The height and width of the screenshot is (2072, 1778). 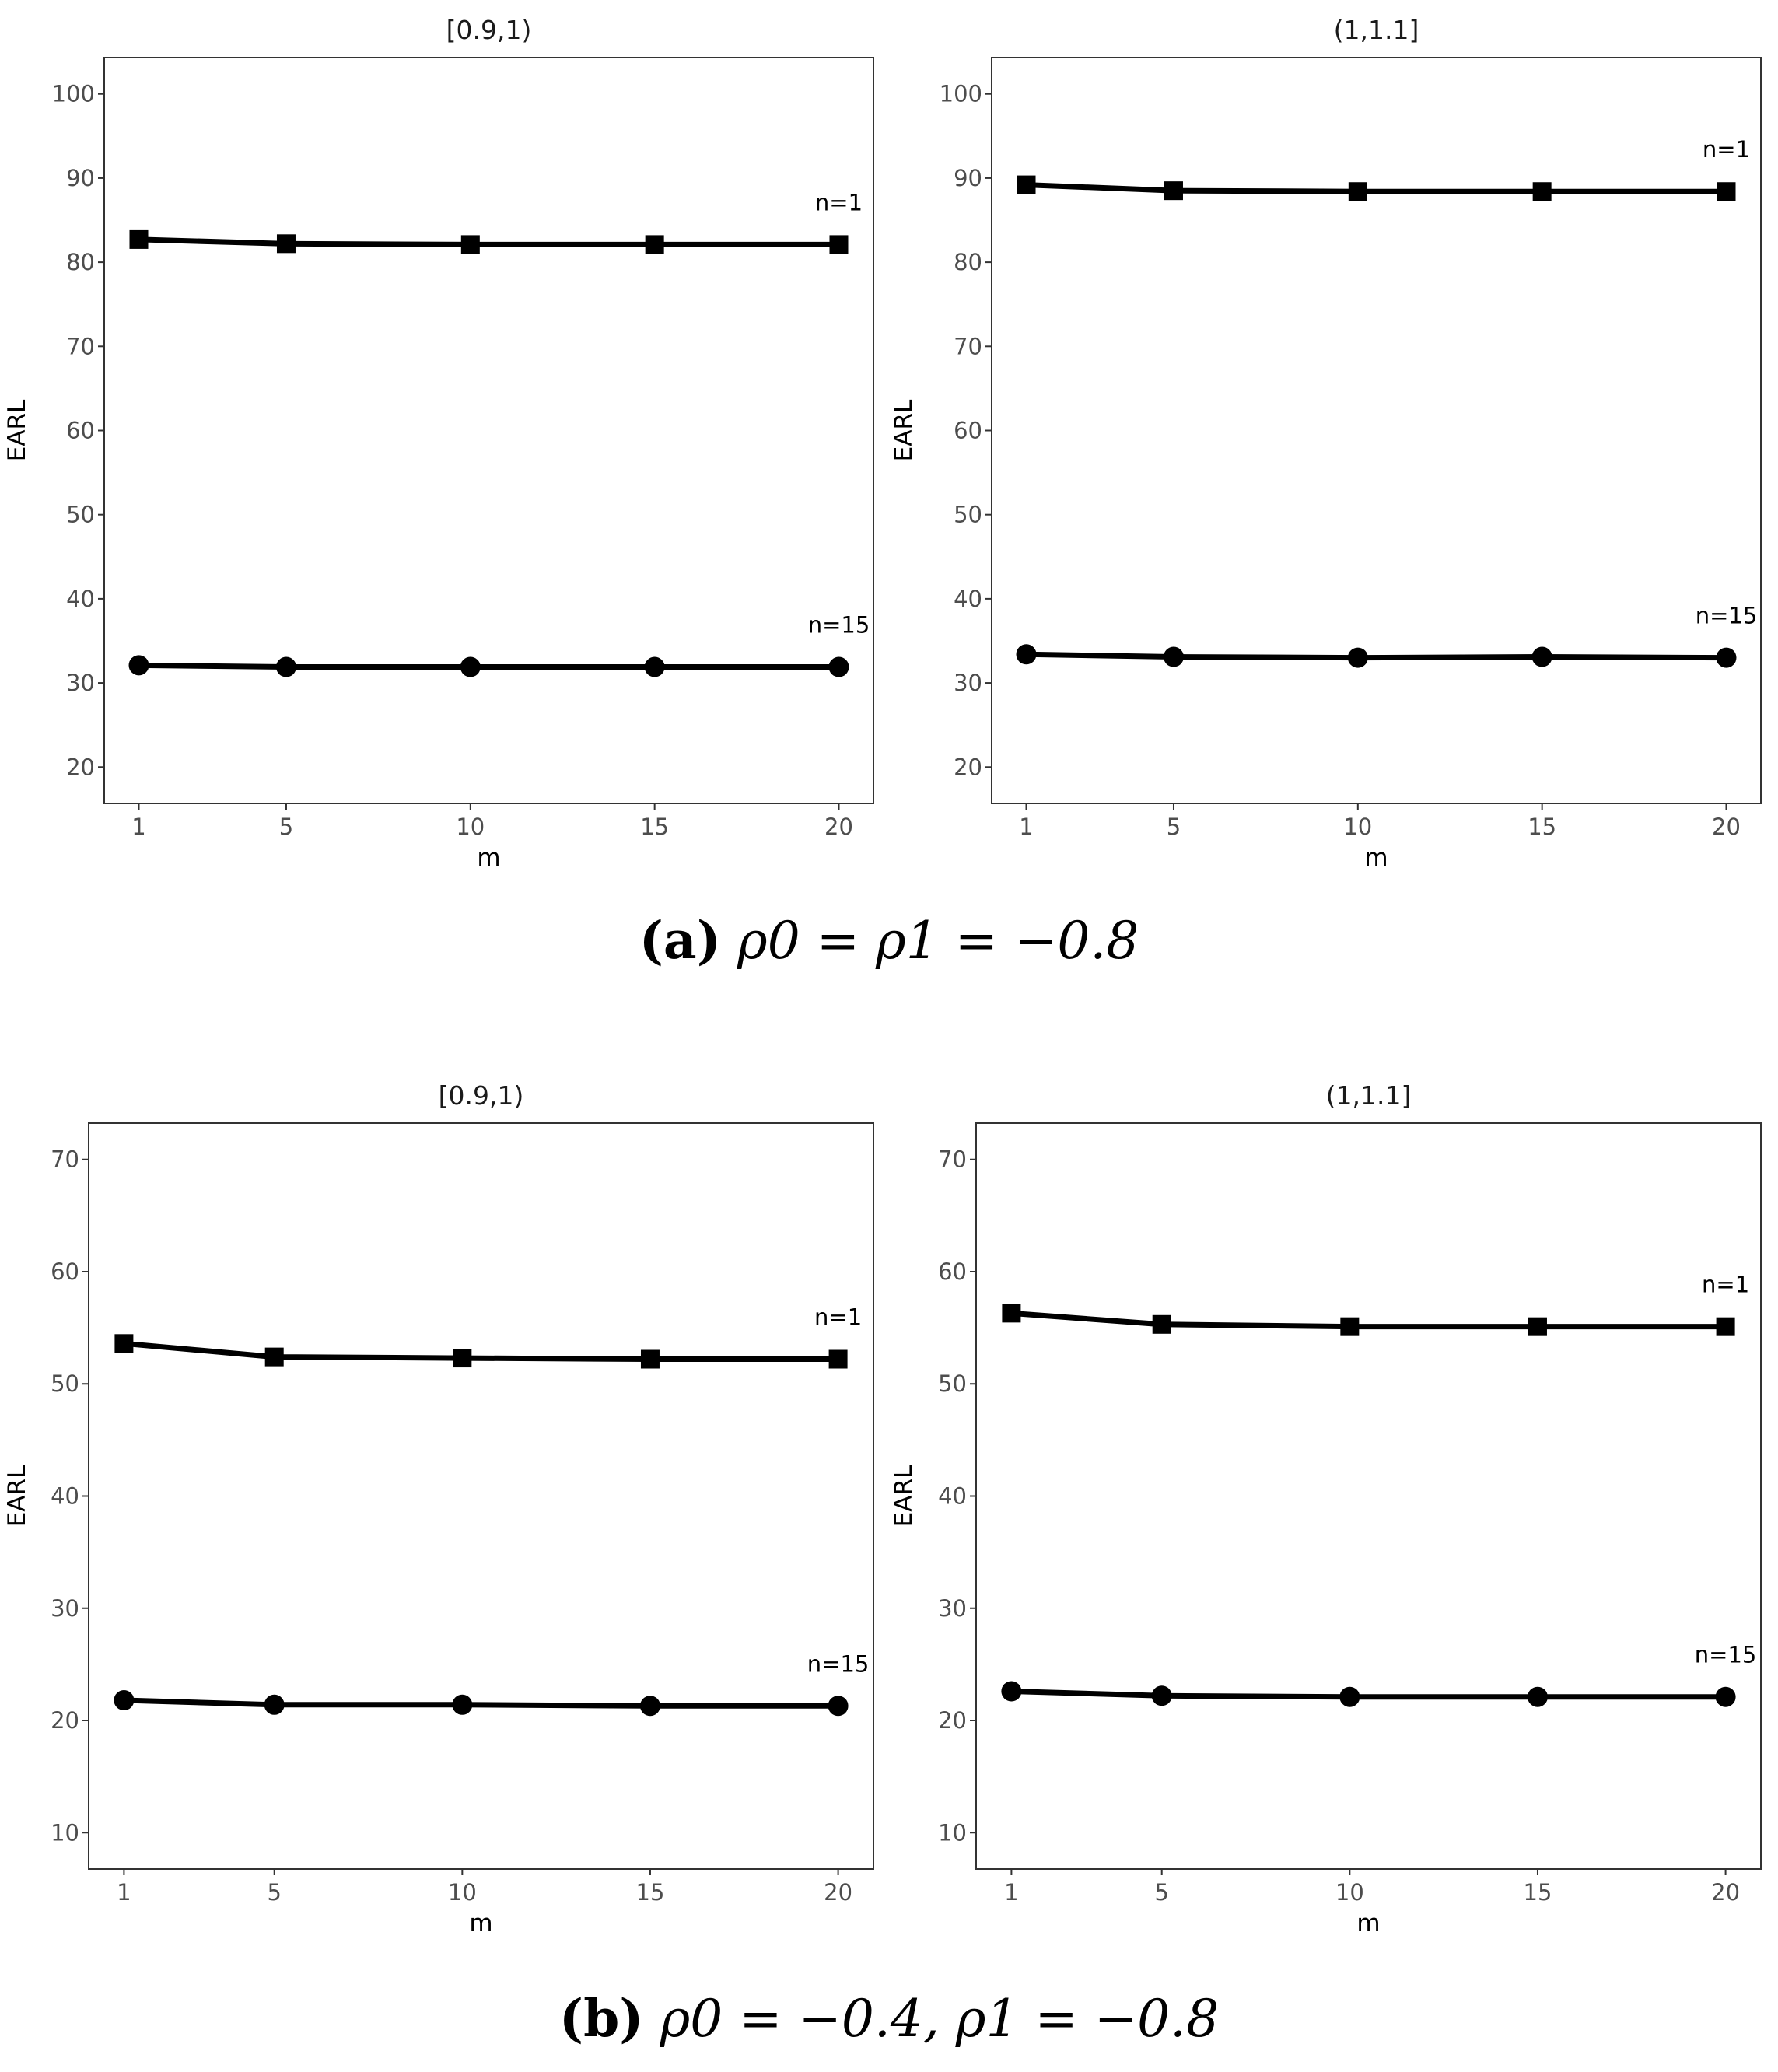 What do you see at coordinates (1387, 636) in the screenshot?
I see `series-n15: n=15` at bounding box center [1387, 636].